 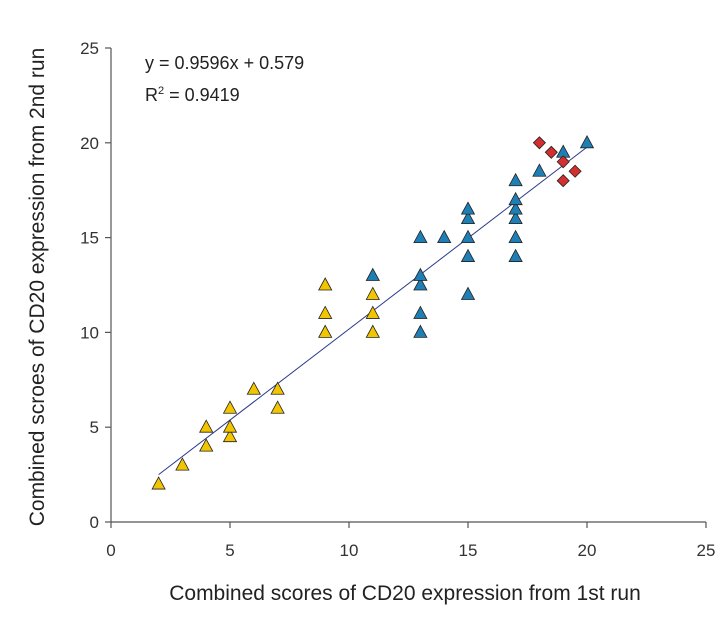 What do you see at coordinates (349, 550) in the screenshot?
I see `x-tick-label: 10` at bounding box center [349, 550].